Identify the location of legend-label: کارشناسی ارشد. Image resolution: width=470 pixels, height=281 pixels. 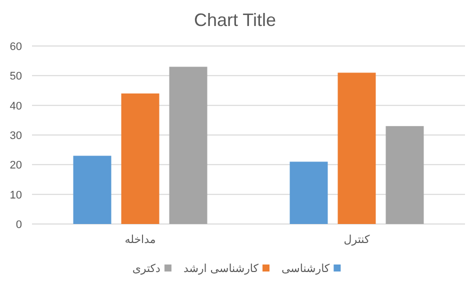
(221, 268).